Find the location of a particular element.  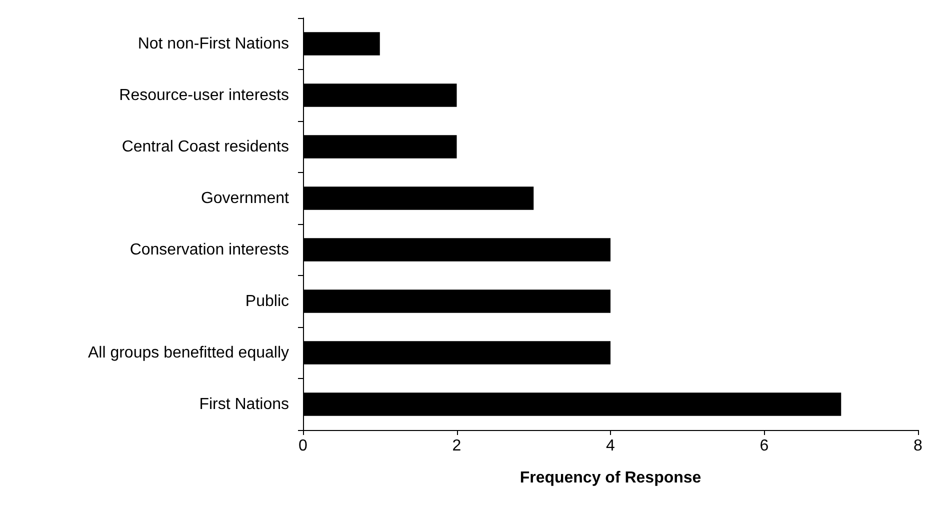

y-tick-label: Resource-user interests is located at coordinates (204, 95).